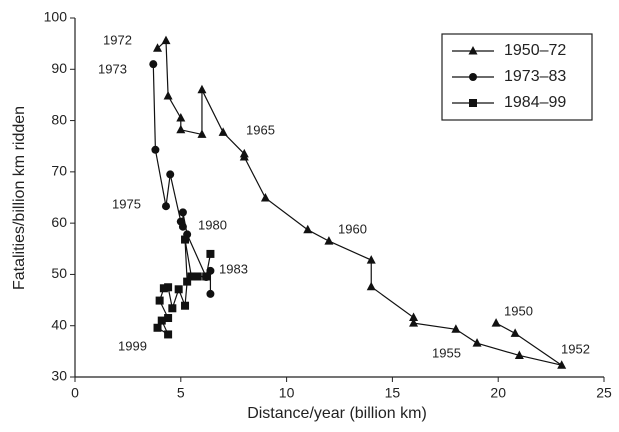 The height and width of the screenshot is (432, 619). What do you see at coordinates (19, 198) in the screenshot?
I see `y-axis-label: Fatalities/billion km ridden` at bounding box center [19, 198].